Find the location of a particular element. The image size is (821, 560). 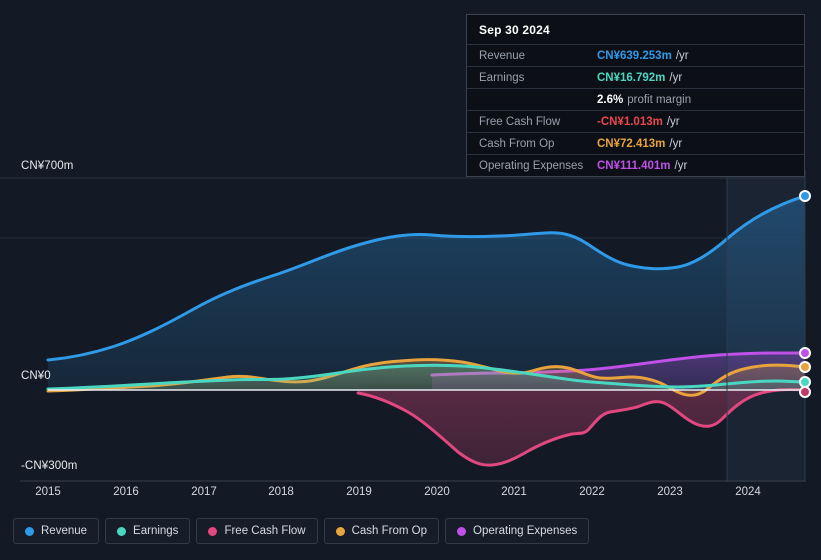

tooltip-row-cash-from-op: Cash From Op CN¥72.413m /yr is located at coordinates (635, 143).